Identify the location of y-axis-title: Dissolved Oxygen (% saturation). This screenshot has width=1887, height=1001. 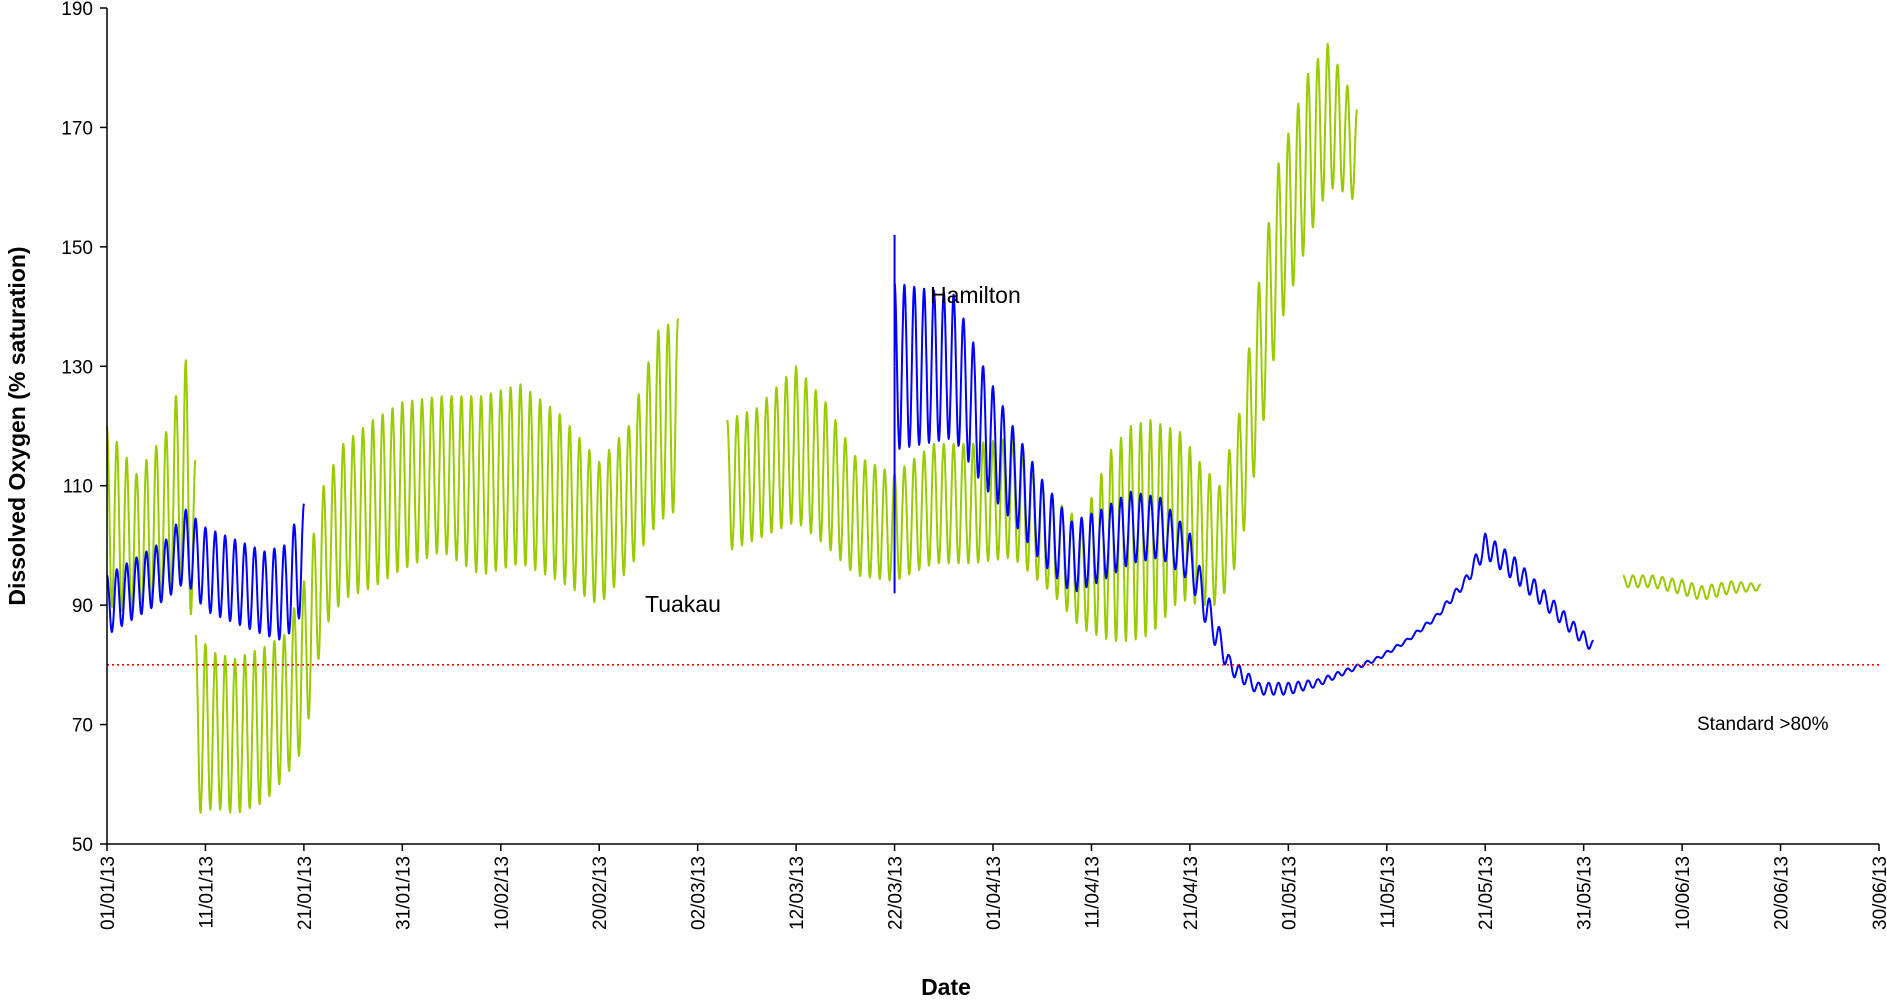
(17, 425).